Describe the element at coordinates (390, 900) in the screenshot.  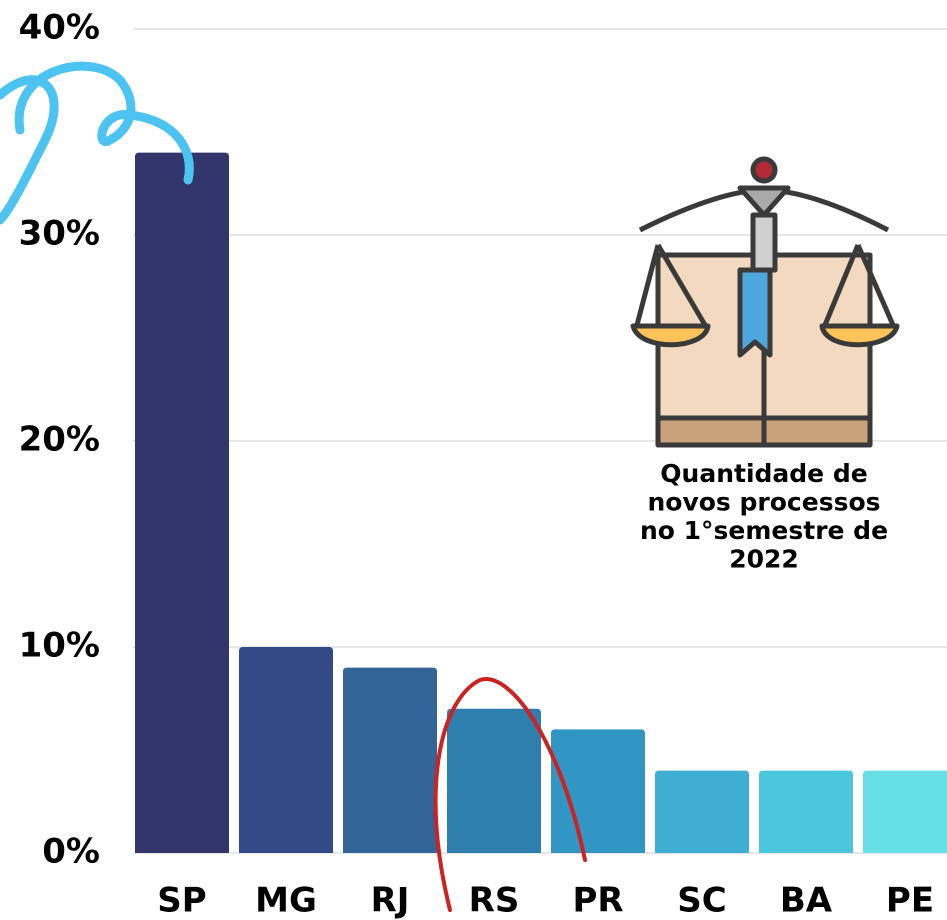
I see `x-tick-label: RJ` at that location.